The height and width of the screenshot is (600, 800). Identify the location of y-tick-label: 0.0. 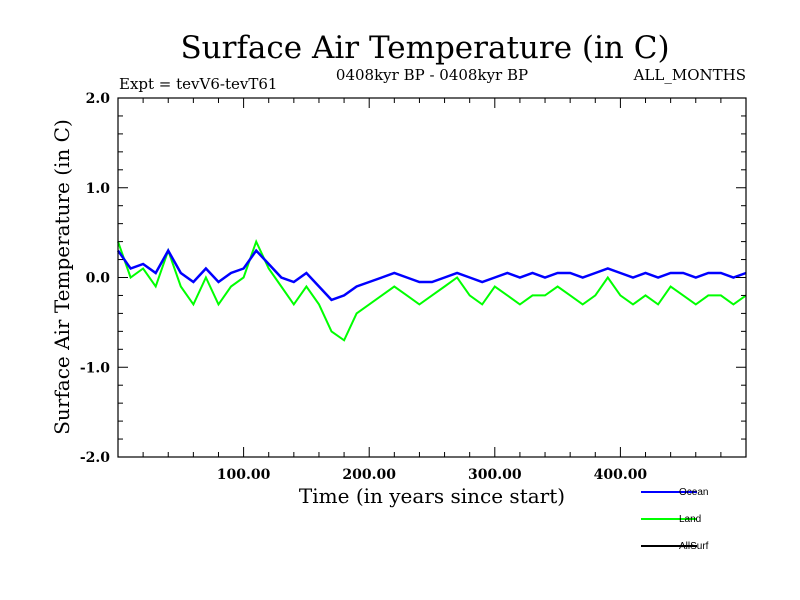
(98, 279).